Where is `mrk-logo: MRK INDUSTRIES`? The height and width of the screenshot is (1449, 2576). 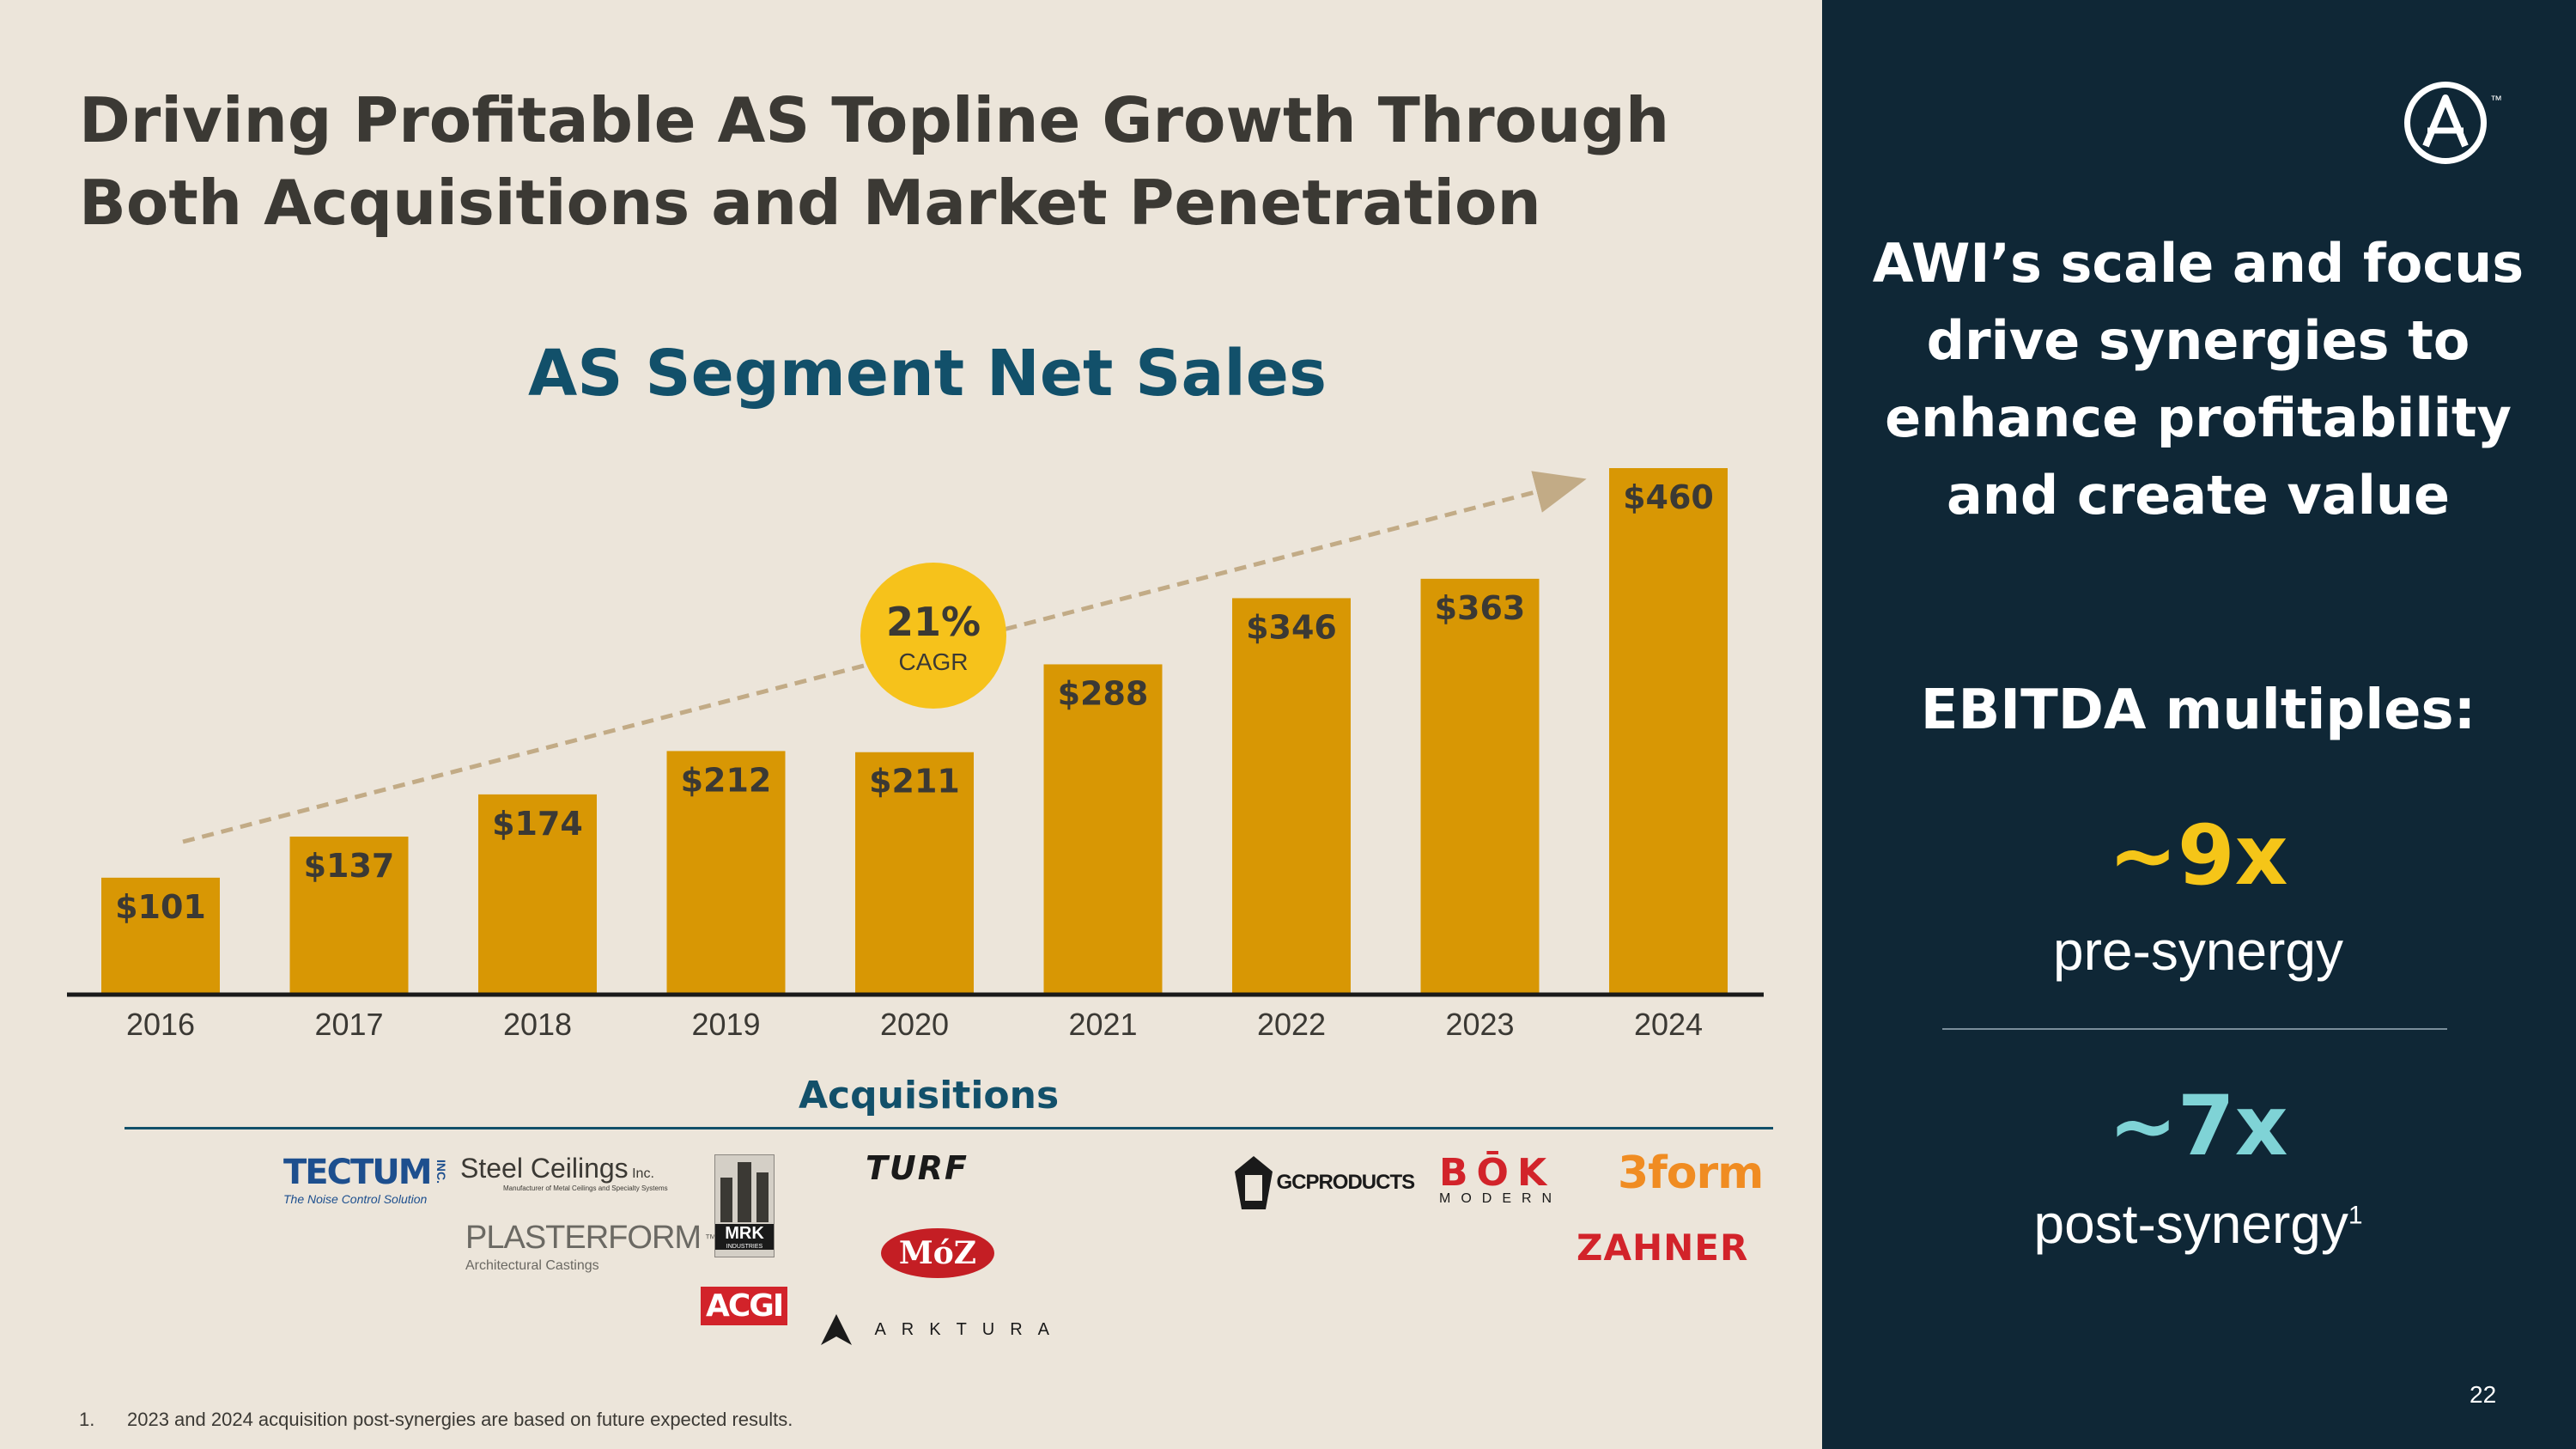 mrk-logo: MRK INDUSTRIES is located at coordinates (744, 1205).